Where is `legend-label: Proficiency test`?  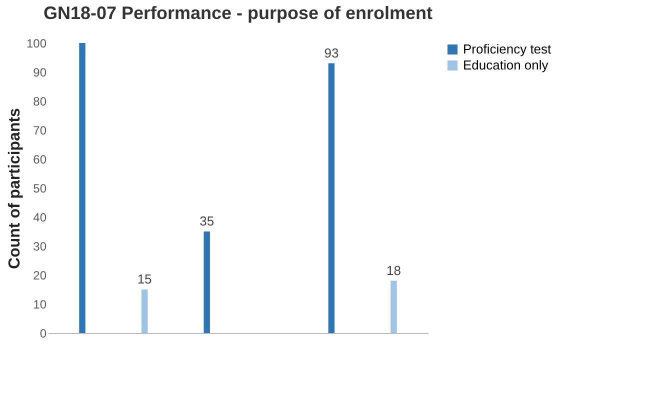 legend-label: Proficiency test is located at coordinates (507, 49).